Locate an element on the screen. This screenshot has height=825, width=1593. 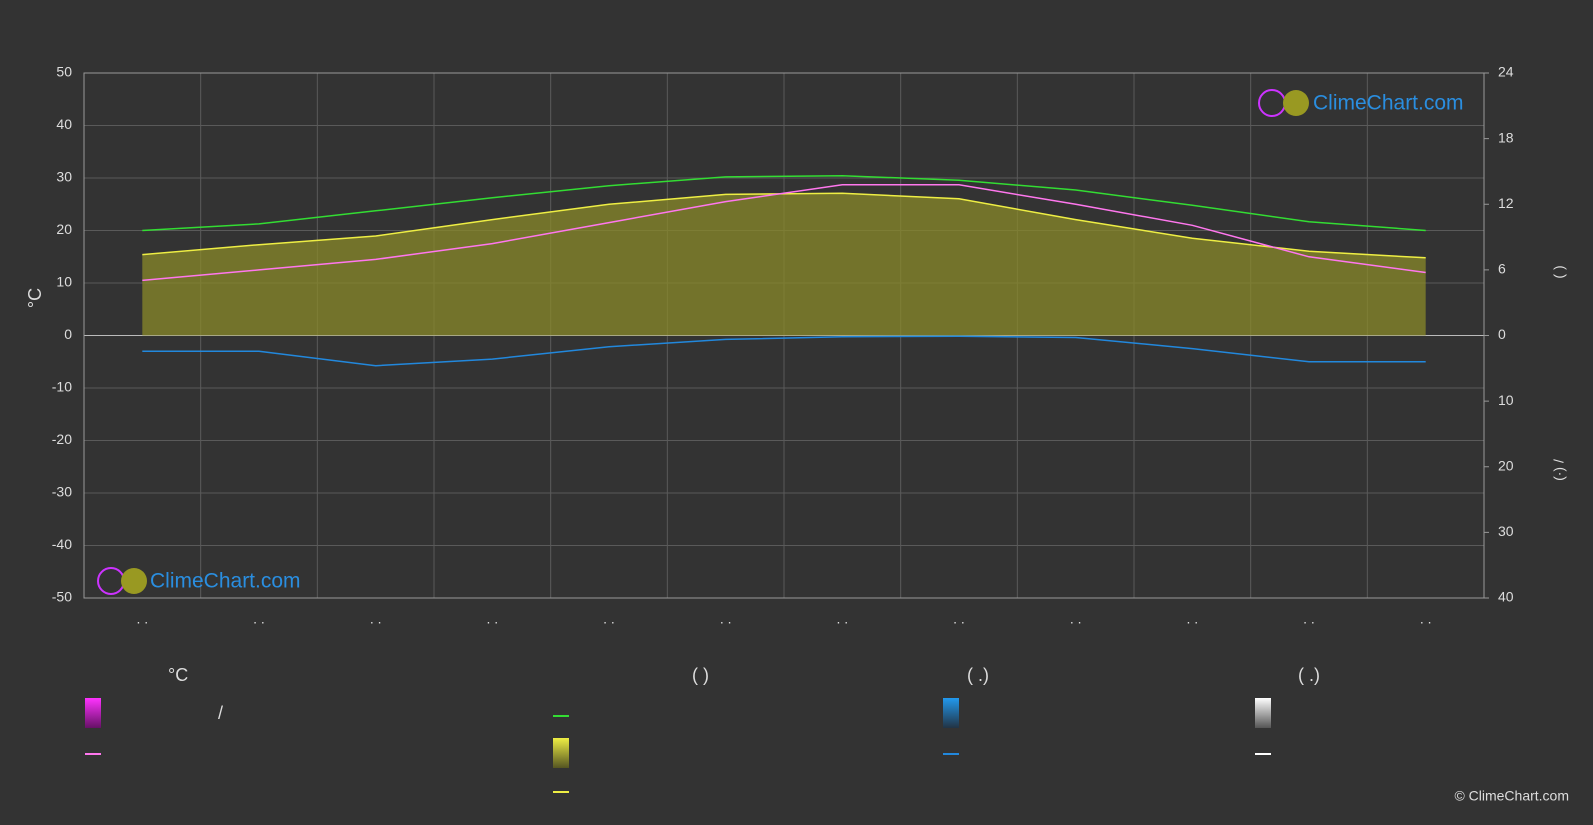
legend-header: ( ) is located at coordinates (700, 675).